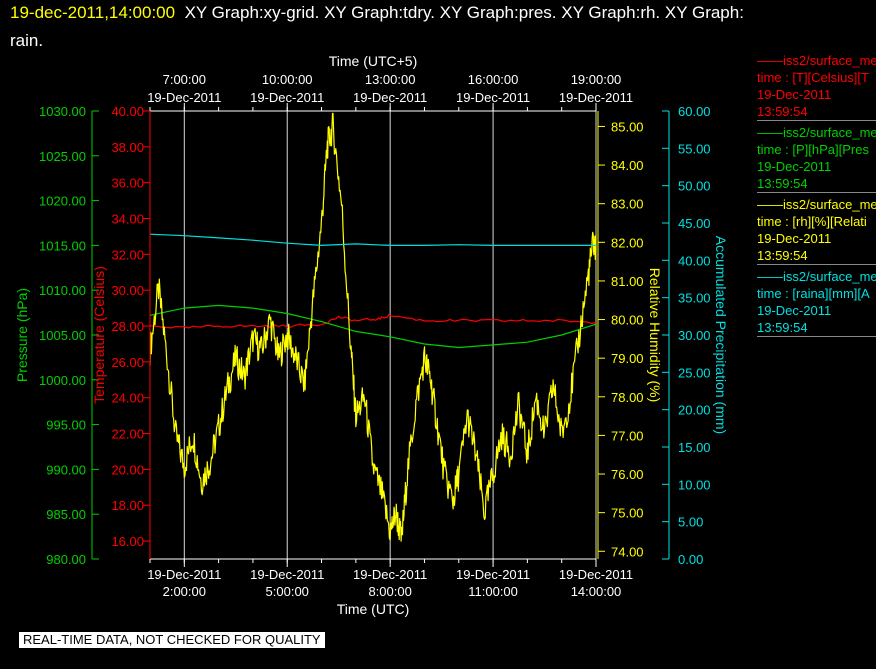 The width and height of the screenshot is (876, 669). Describe the element at coordinates (596, 79) in the screenshot. I see `x-top-tick-label-time: 19:00:00` at that location.